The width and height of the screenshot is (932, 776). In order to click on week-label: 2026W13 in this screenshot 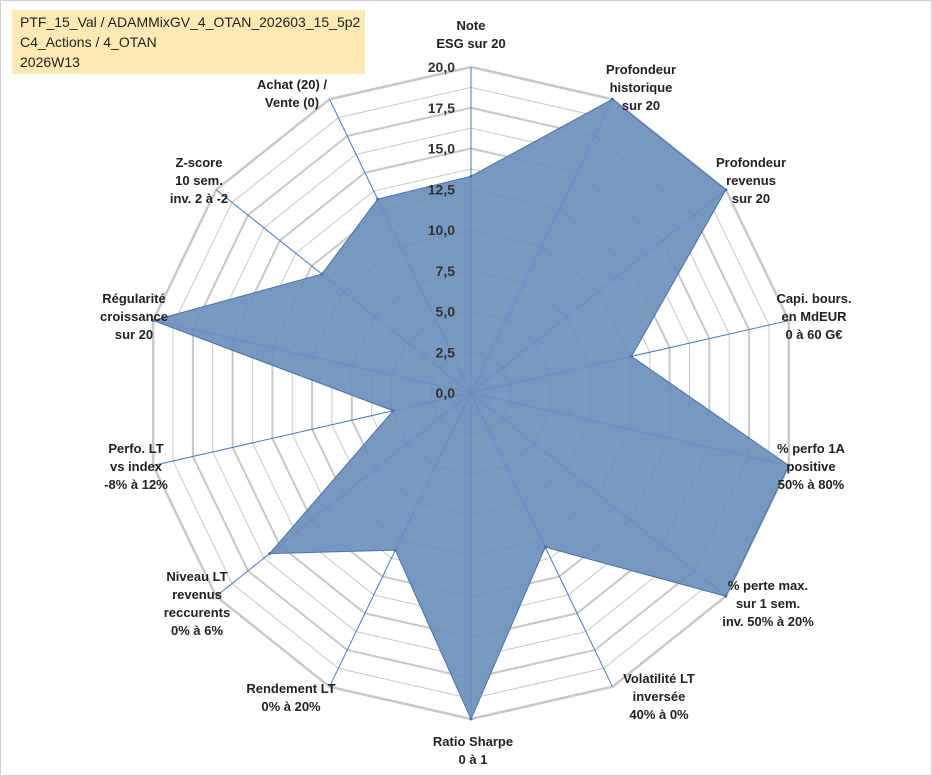, I will do `click(50, 62)`.